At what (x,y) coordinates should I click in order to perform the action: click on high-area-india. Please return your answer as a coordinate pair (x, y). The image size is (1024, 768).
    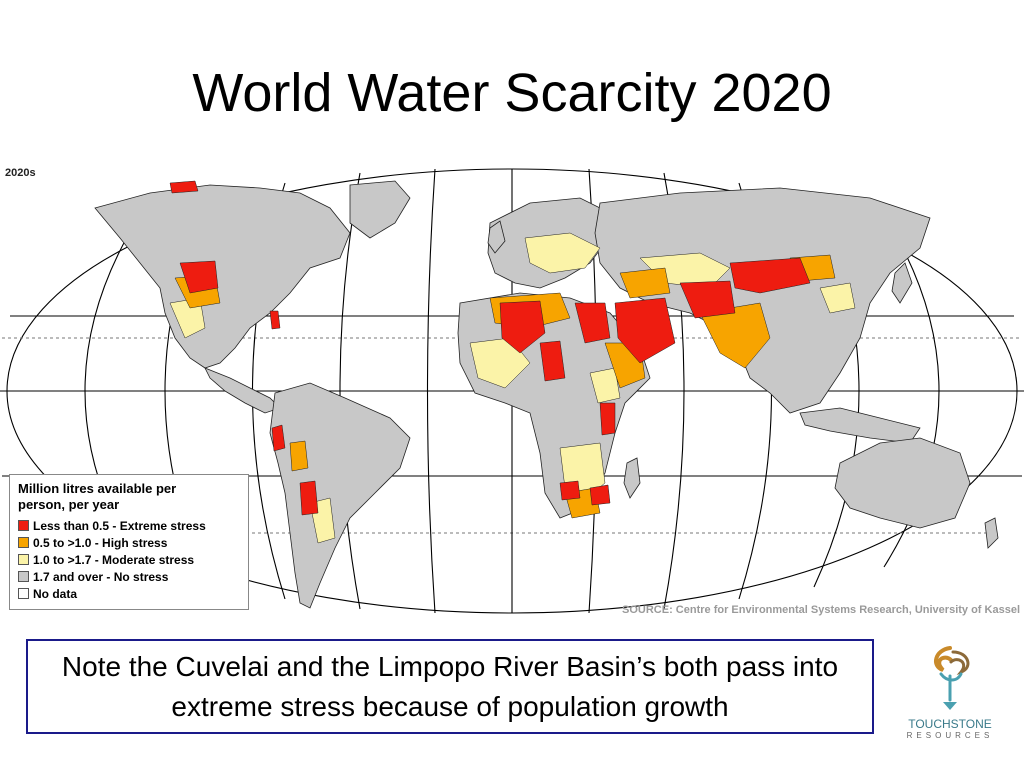
    Looking at the image, I should click on (735, 335).